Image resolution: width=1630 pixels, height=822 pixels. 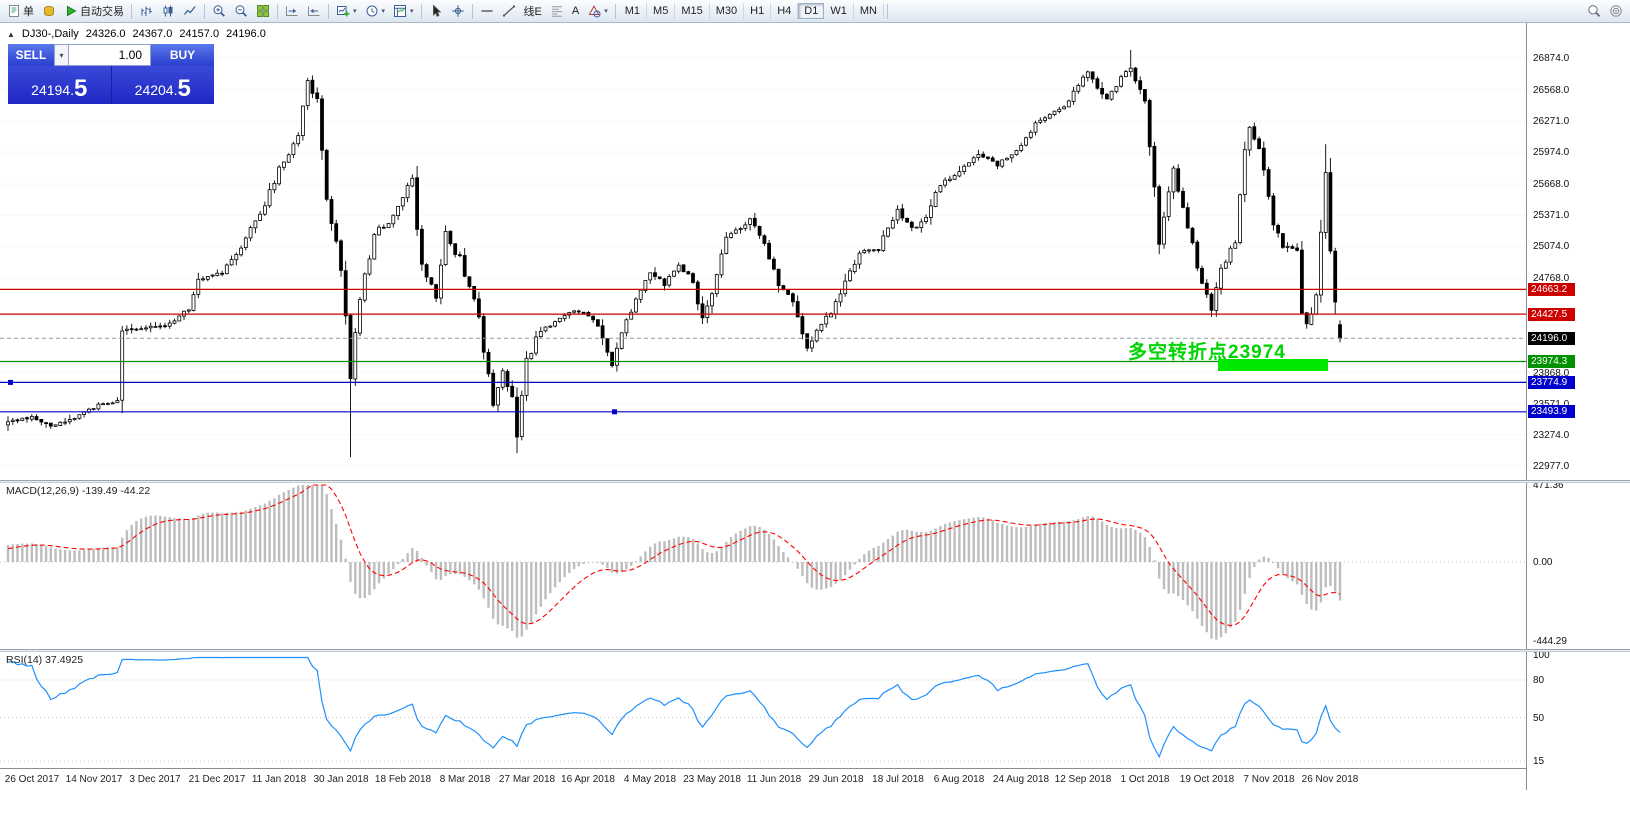 I want to click on zoom-in-button, so click(x=219, y=11).